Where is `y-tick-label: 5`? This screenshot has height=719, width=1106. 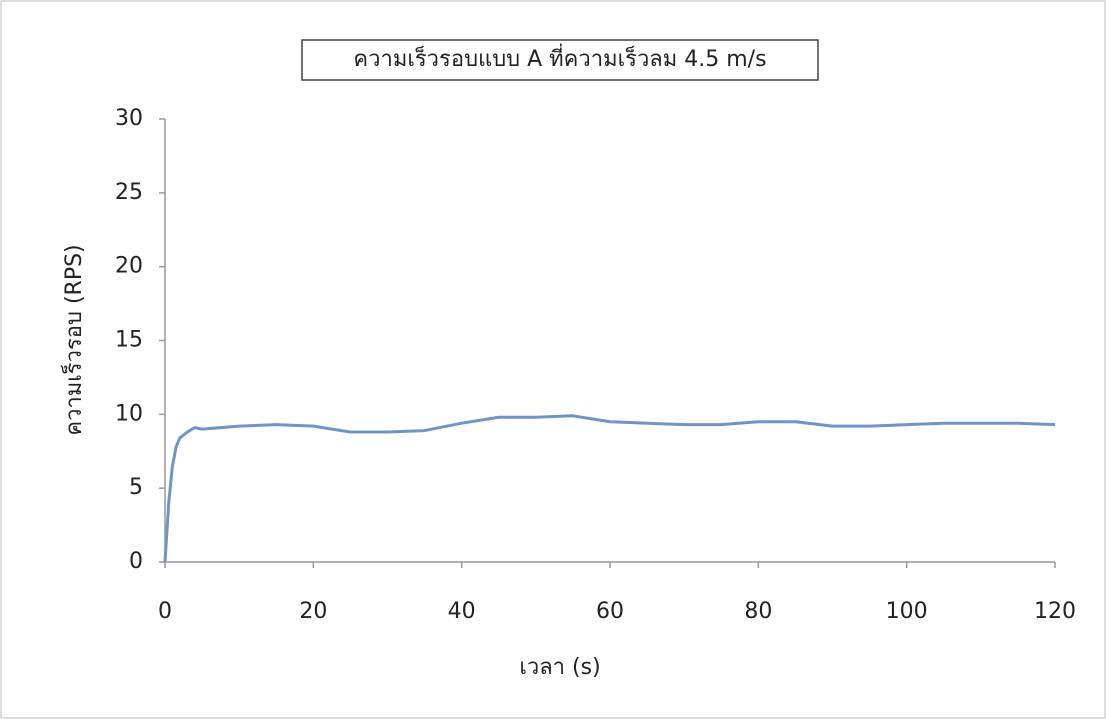
y-tick-label: 5 is located at coordinates (136, 487).